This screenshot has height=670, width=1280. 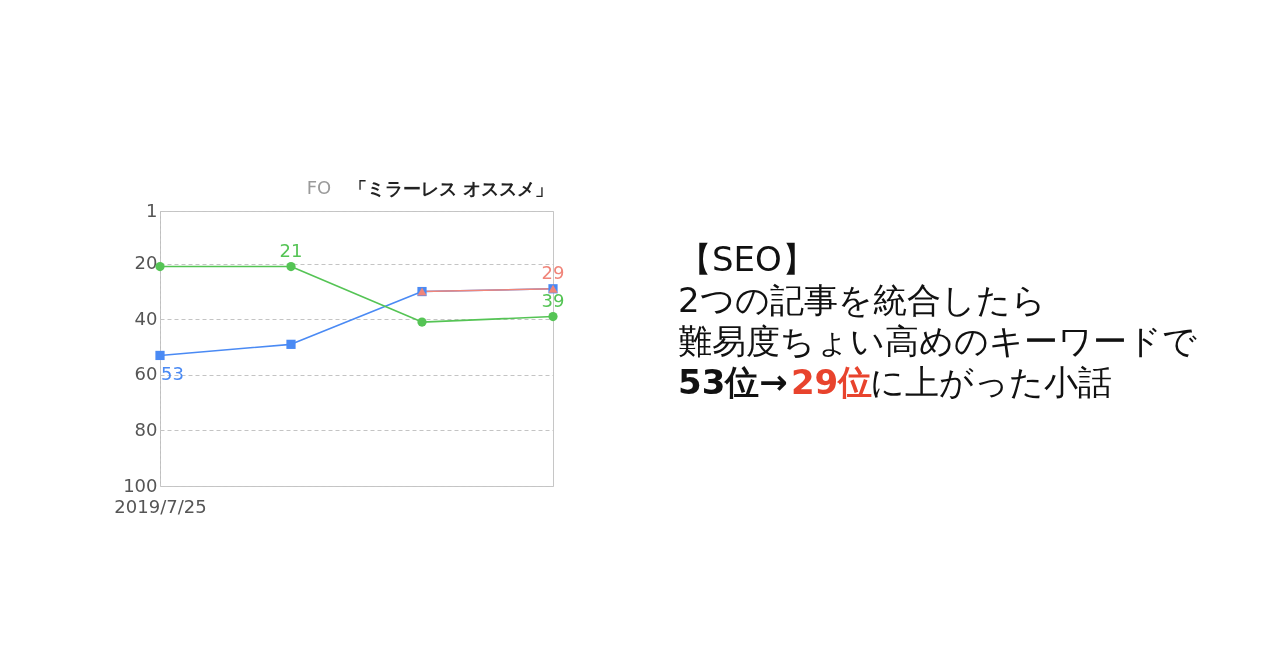 What do you see at coordinates (553, 272) in the screenshot?
I see `data-label: 29` at bounding box center [553, 272].